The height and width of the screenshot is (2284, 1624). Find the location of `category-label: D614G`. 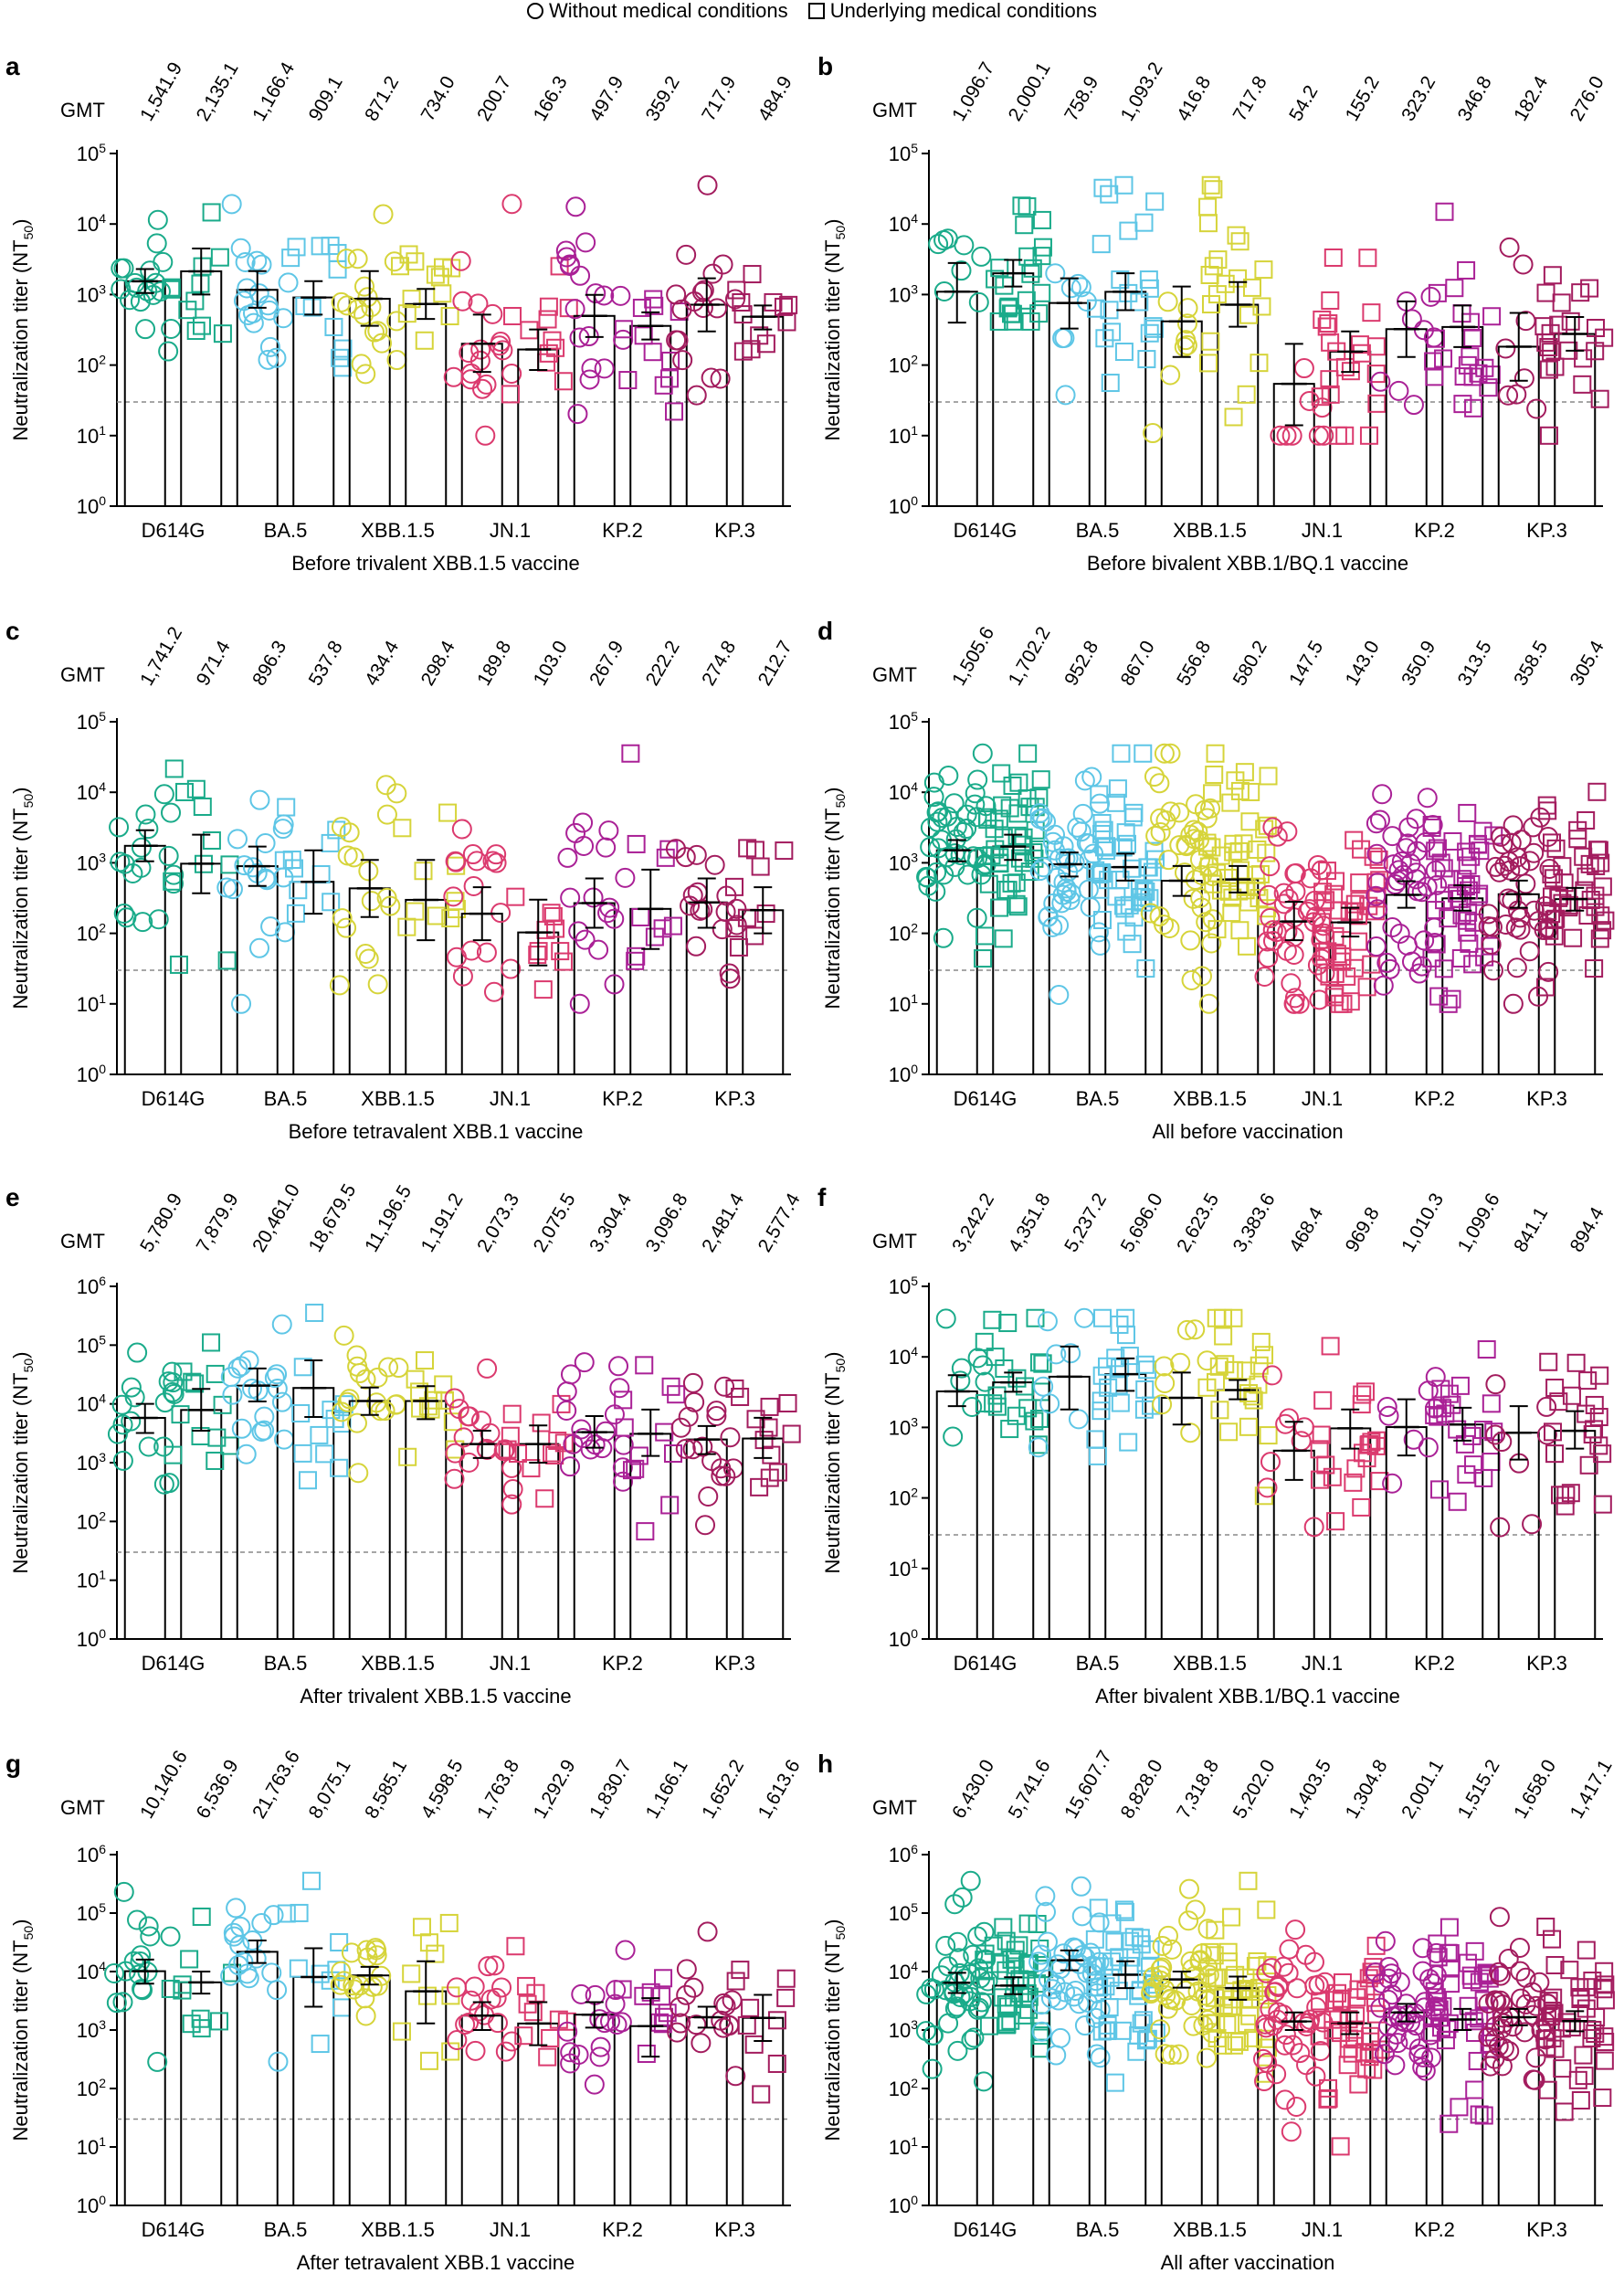

category-label: D614G is located at coordinates (986, 1098).